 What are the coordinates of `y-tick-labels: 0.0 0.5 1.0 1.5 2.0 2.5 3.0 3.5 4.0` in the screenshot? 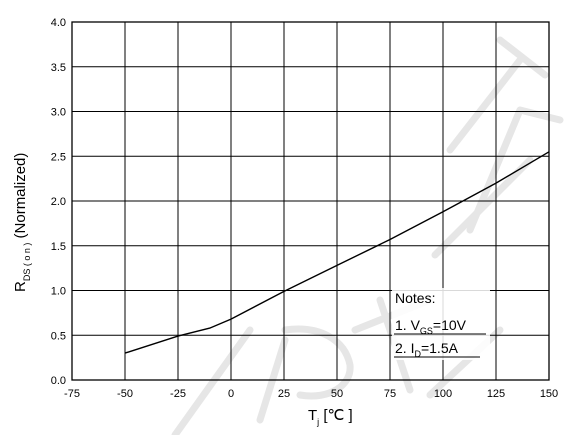 It's located at (58, 202).